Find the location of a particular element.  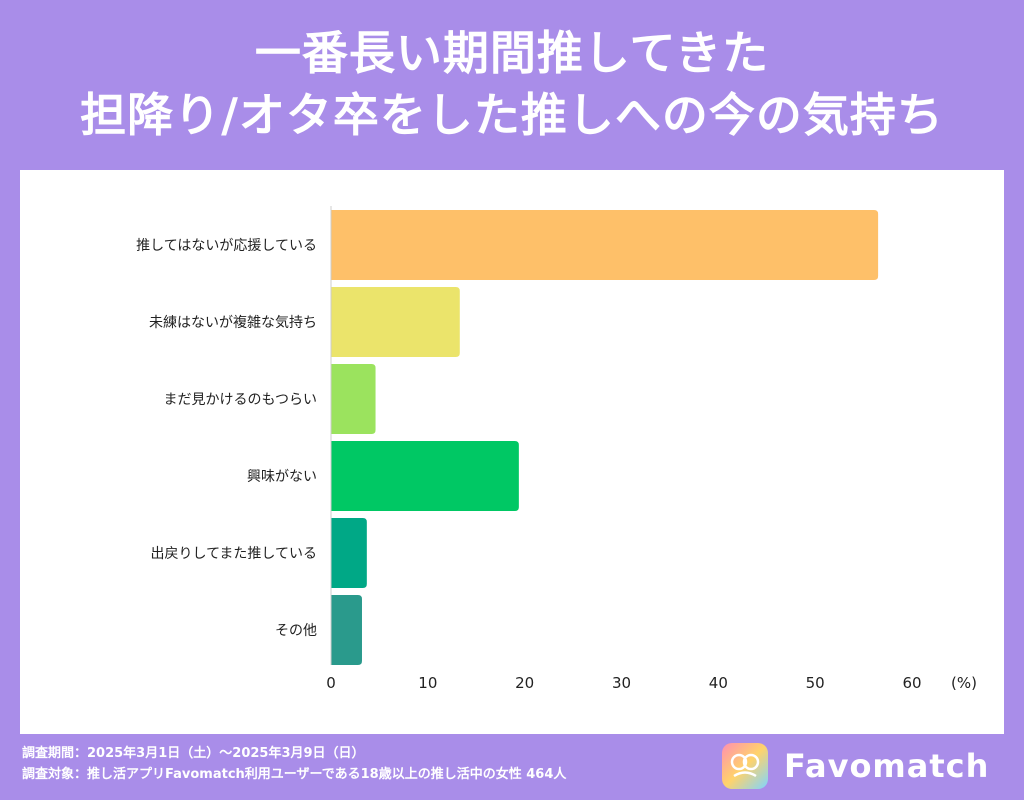

favomatch-logo-icon is located at coordinates (745, 766).